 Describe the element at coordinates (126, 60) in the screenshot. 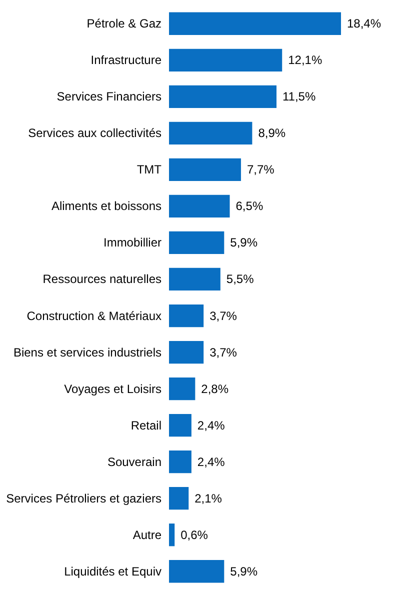

I see `y-tick-label: Infrastructure` at that location.